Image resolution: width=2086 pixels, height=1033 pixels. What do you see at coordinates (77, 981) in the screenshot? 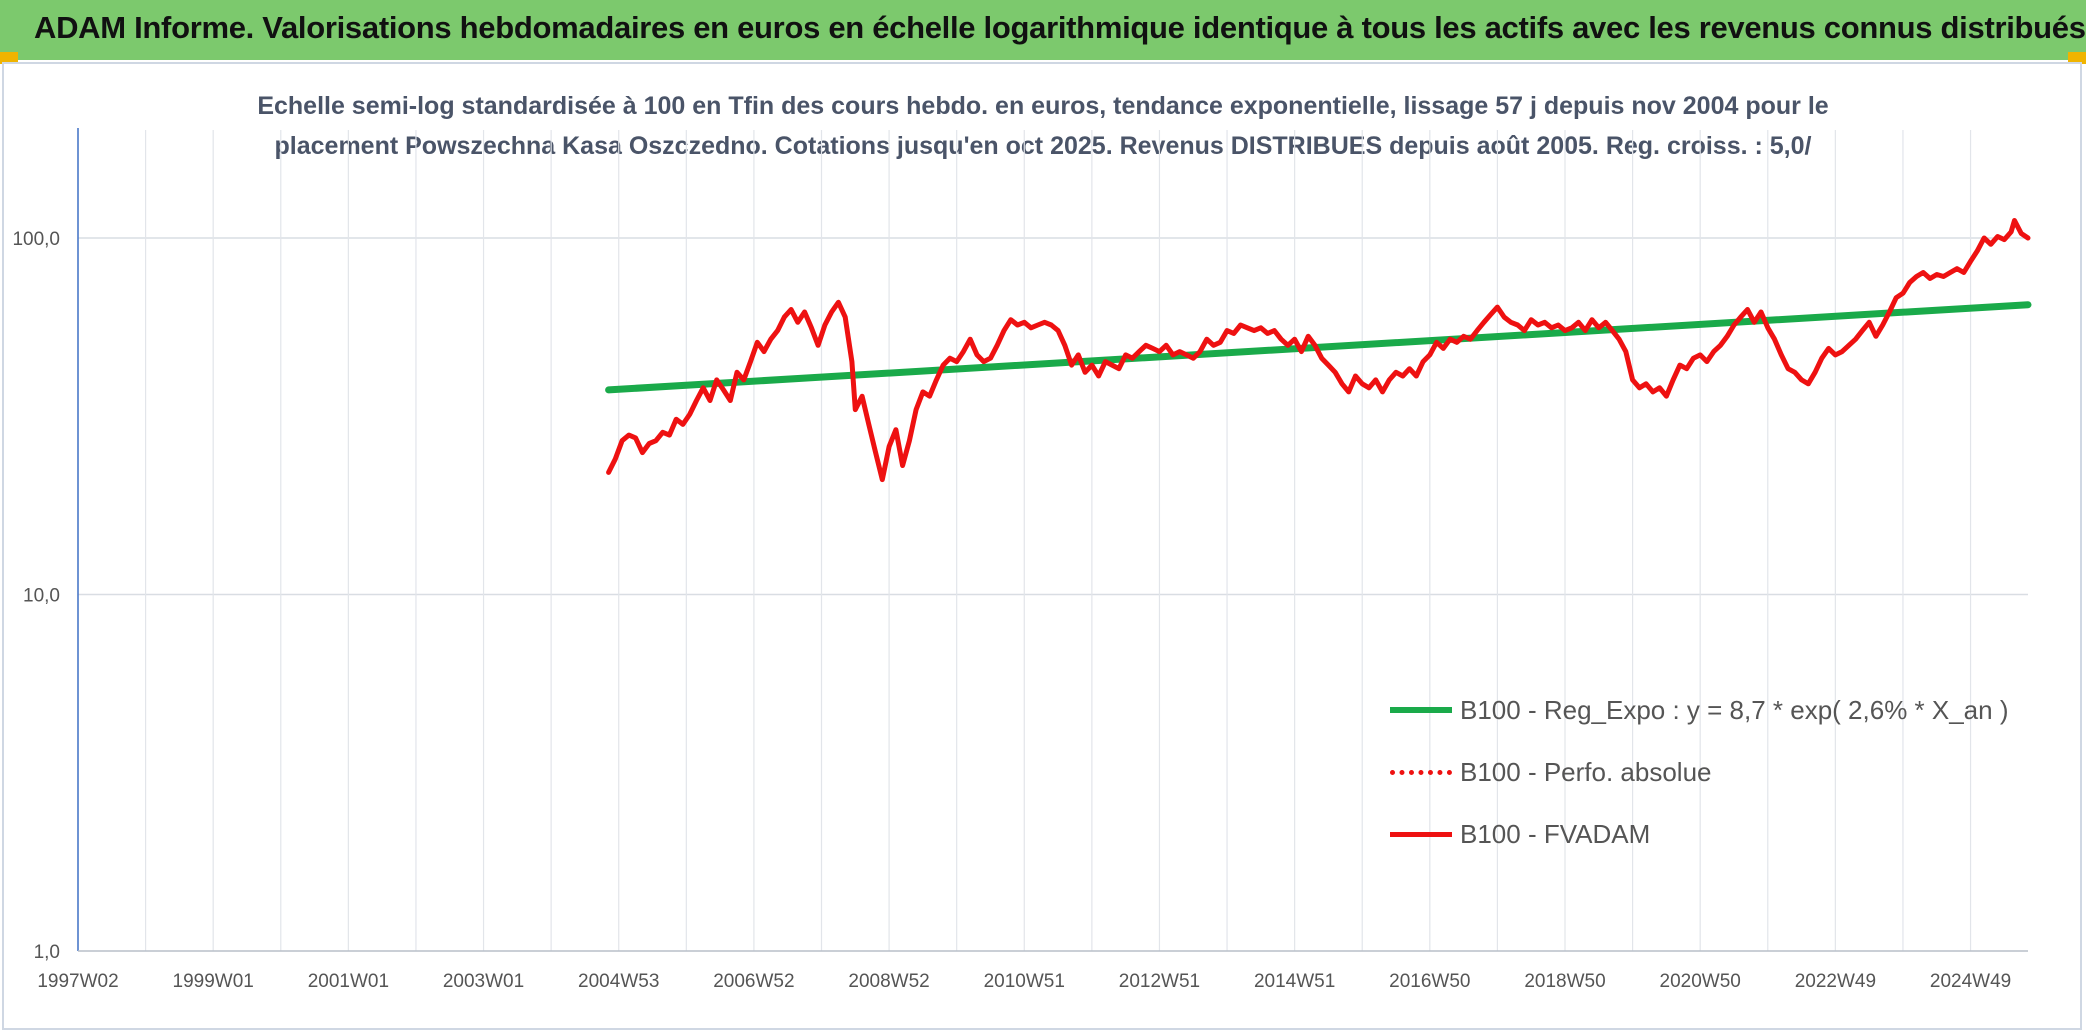
I see `x-tick-label-0: 1997W02` at bounding box center [77, 981].